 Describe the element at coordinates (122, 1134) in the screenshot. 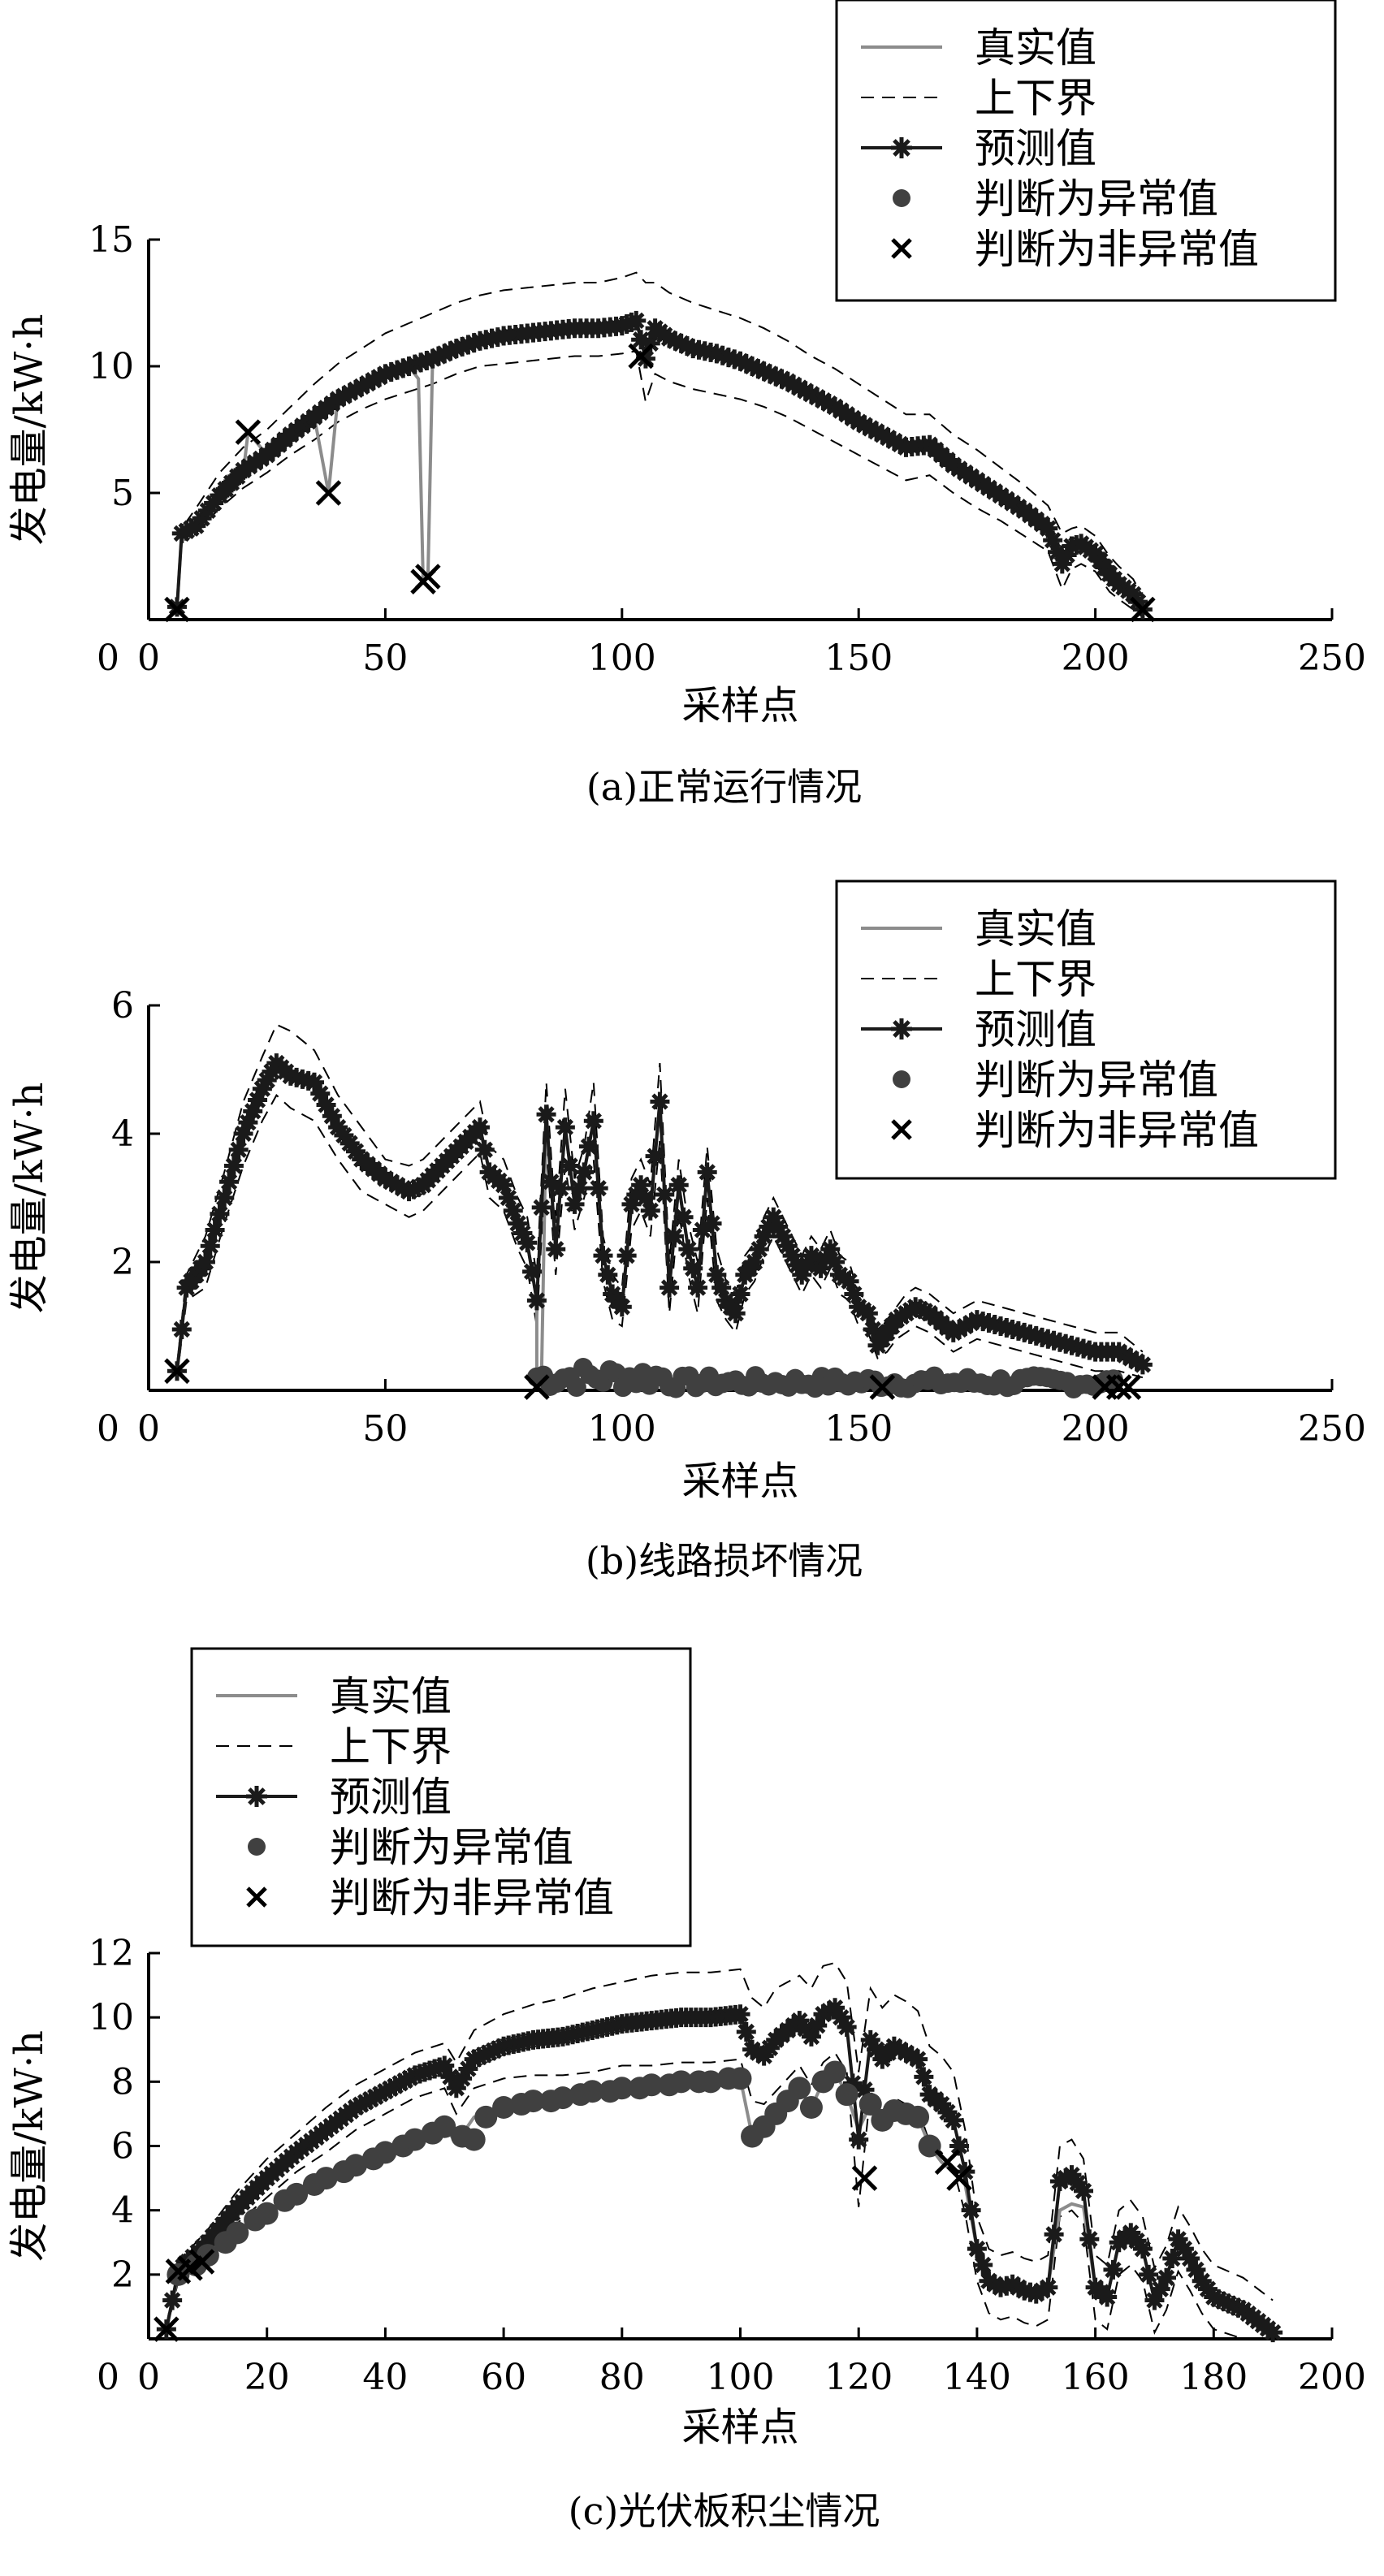

I see `y-tick-label: 4` at that location.